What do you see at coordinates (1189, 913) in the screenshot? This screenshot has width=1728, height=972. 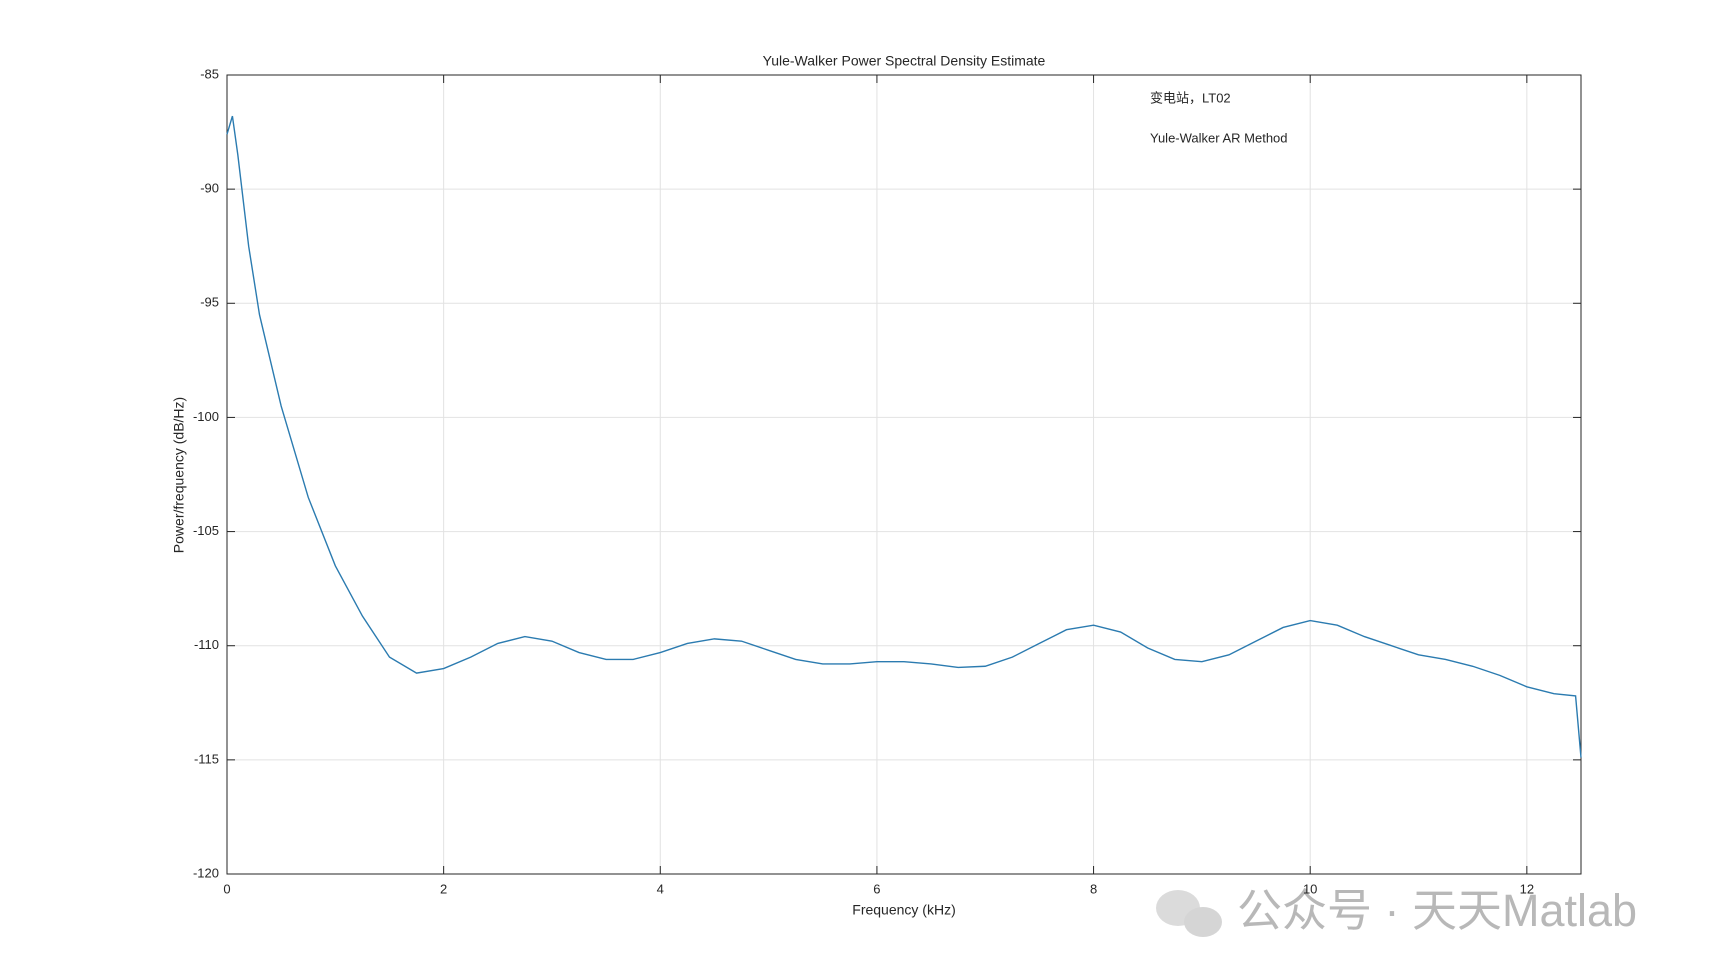 I see `watermark-icon` at bounding box center [1189, 913].